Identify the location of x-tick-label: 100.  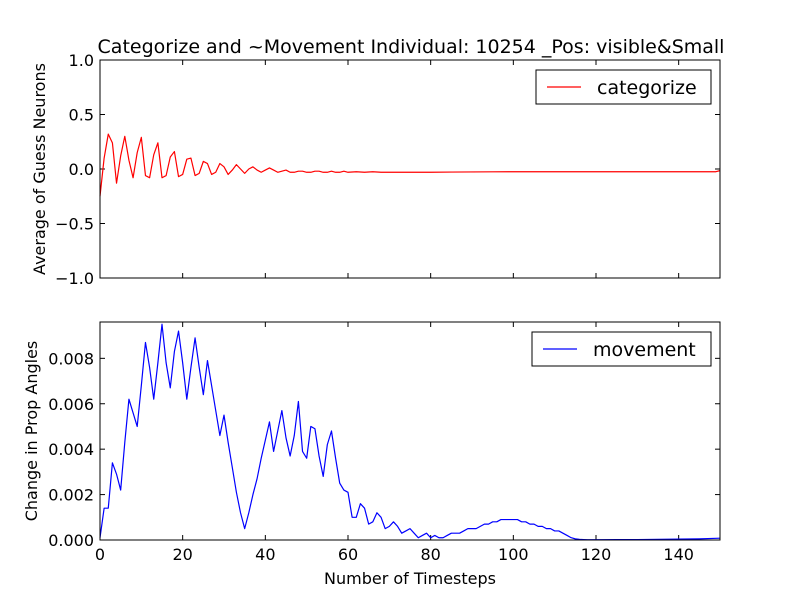
(513, 554).